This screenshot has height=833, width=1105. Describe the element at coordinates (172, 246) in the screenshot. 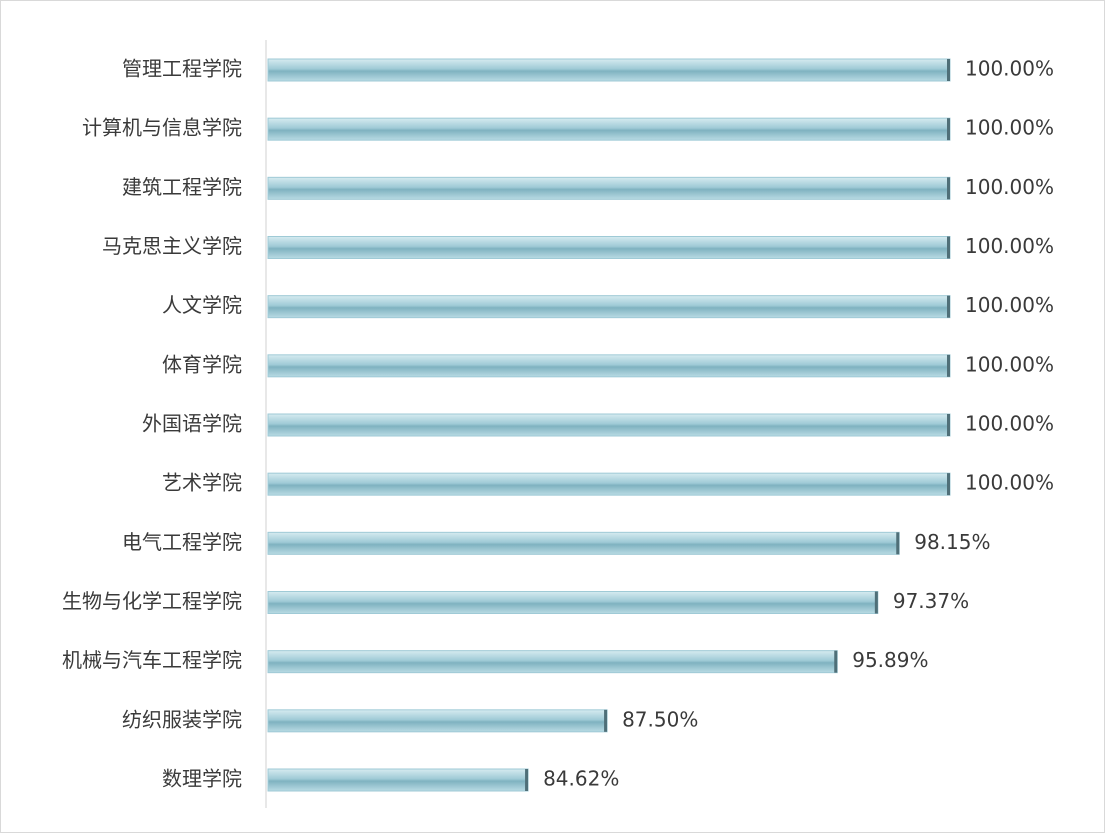

I see `category-label: 马克思主义学院` at that location.